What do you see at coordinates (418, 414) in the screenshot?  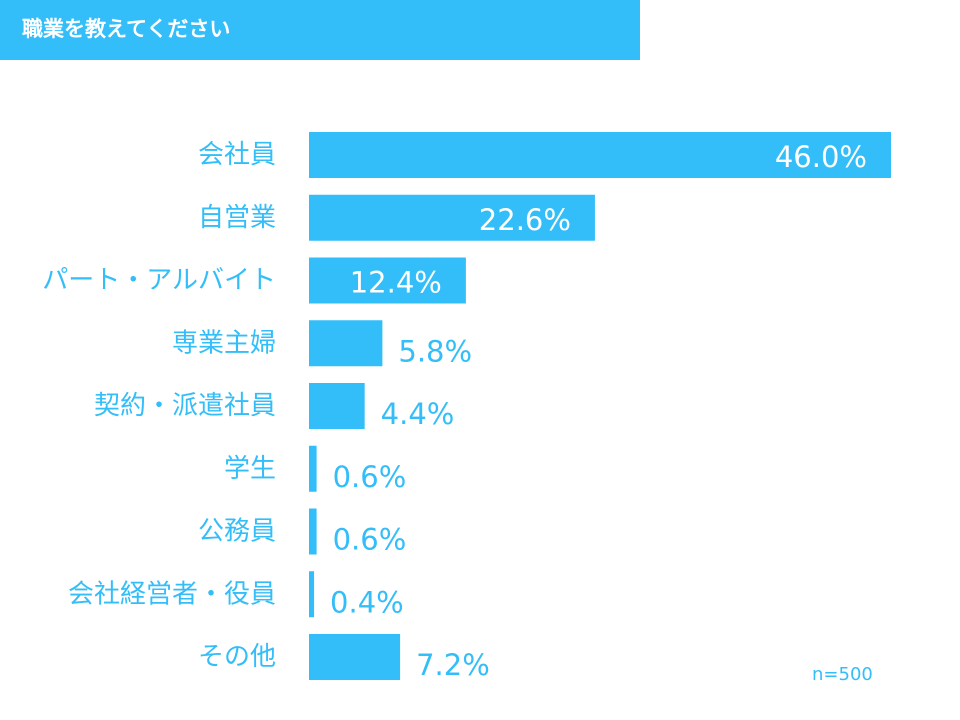 I see `value-label: 4.4%` at bounding box center [418, 414].